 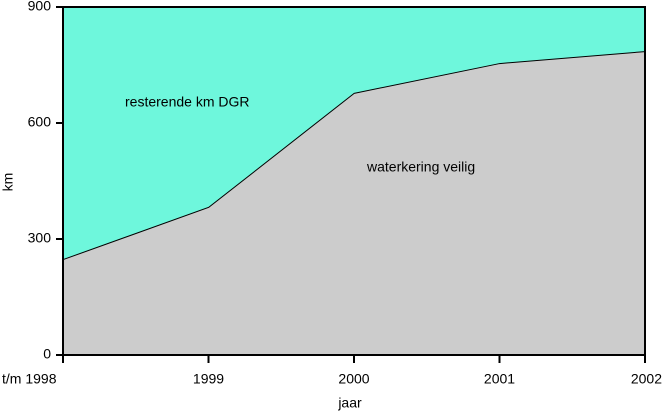 What do you see at coordinates (187, 102) in the screenshot?
I see `series-label: resterende km DGR` at bounding box center [187, 102].